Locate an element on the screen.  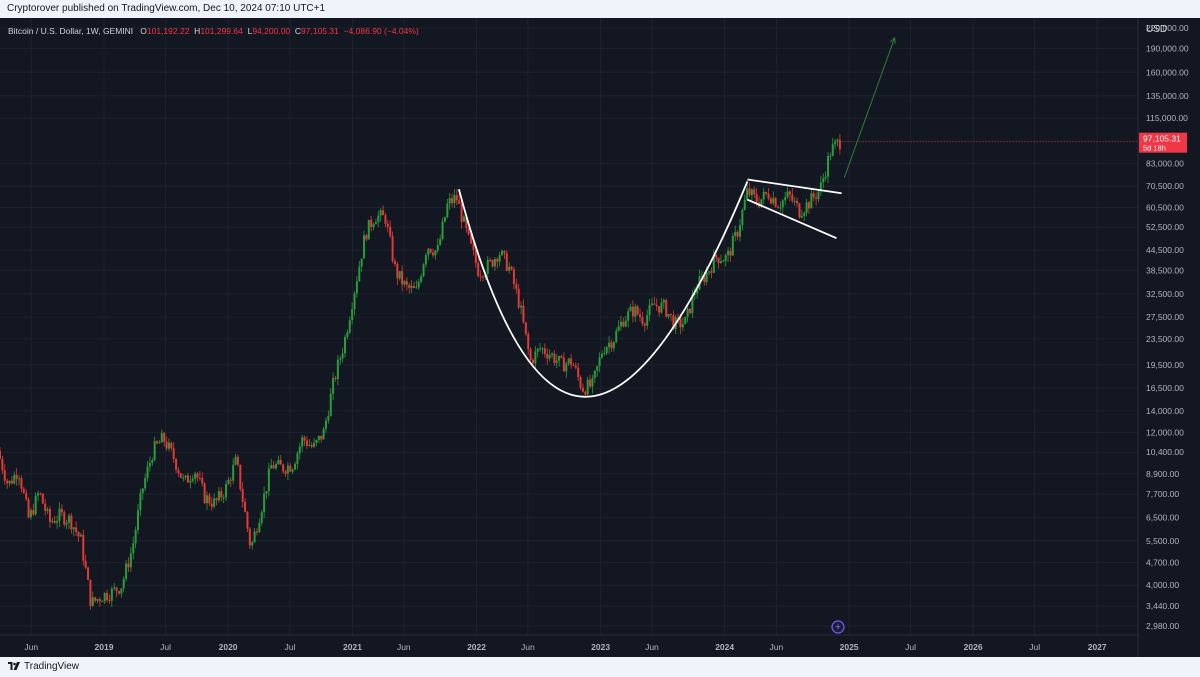
price-tick-label: 160,000.00 is located at coordinates (1167, 72).